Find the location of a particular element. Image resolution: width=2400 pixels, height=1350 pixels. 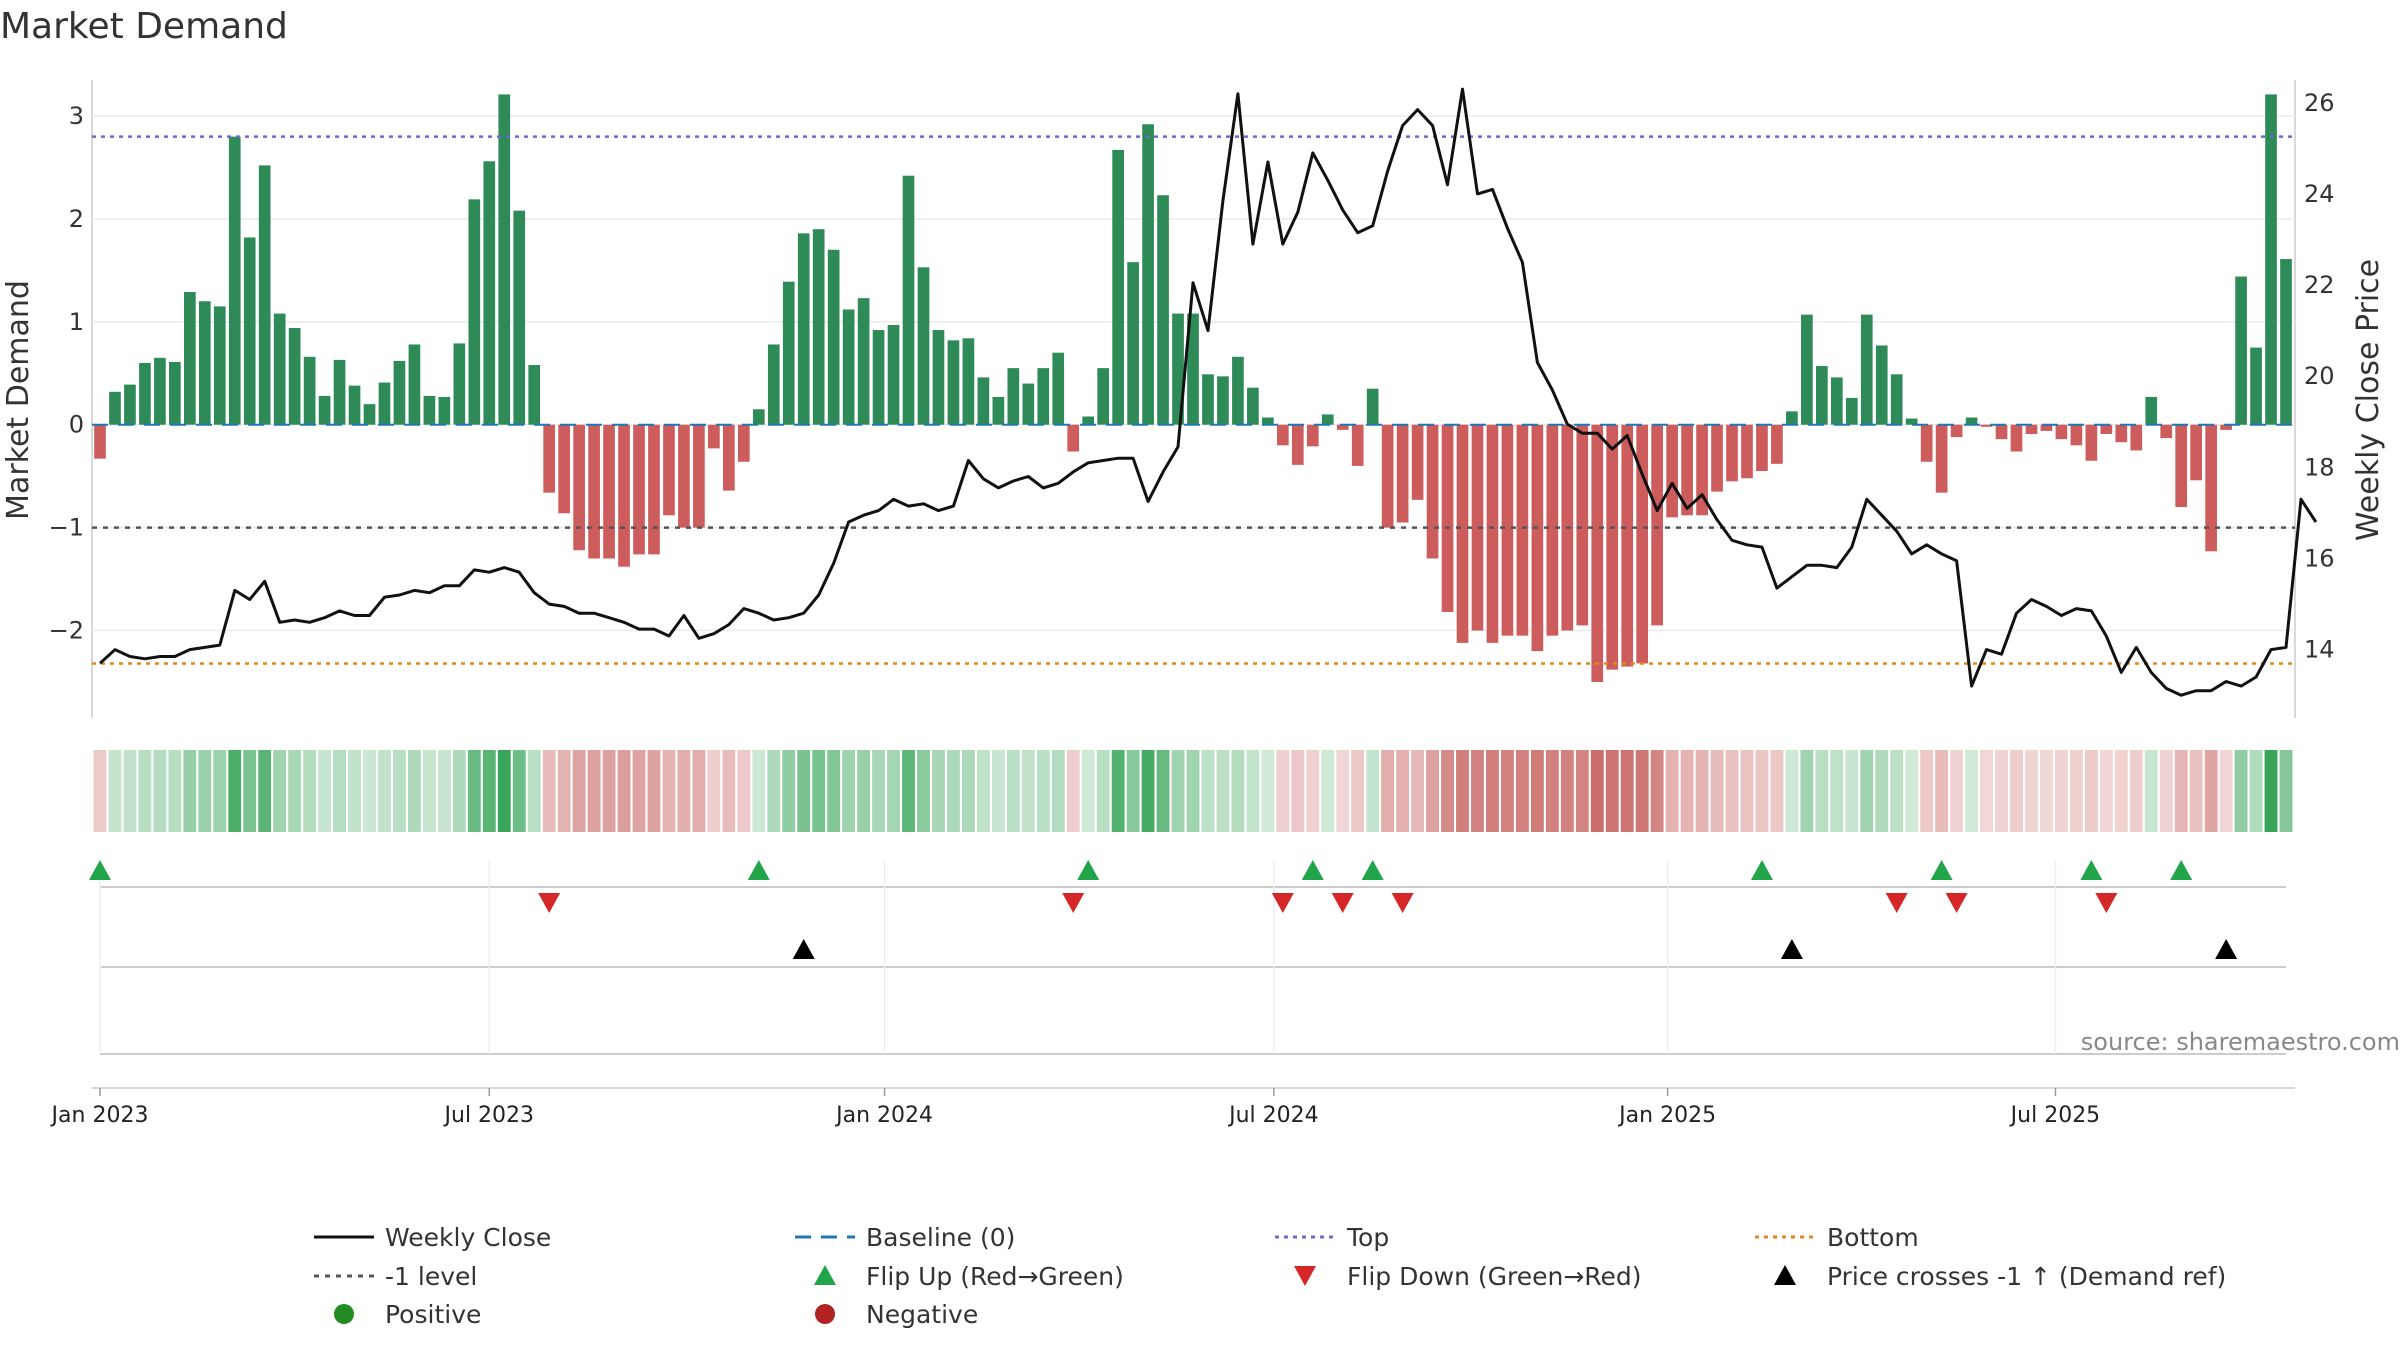

y-tick-label: −1 is located at coordinates (66, 528).